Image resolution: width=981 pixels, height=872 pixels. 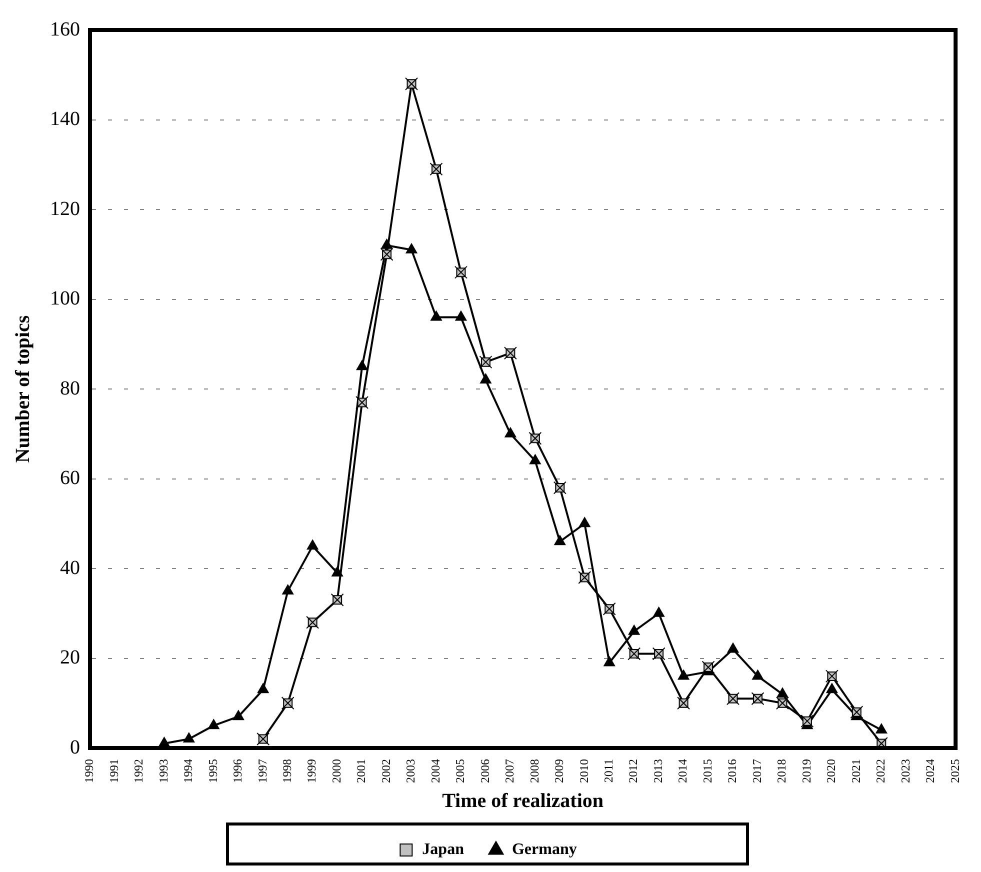 I want to click on x-tick-label: 1996, so click(x=237, y=771).